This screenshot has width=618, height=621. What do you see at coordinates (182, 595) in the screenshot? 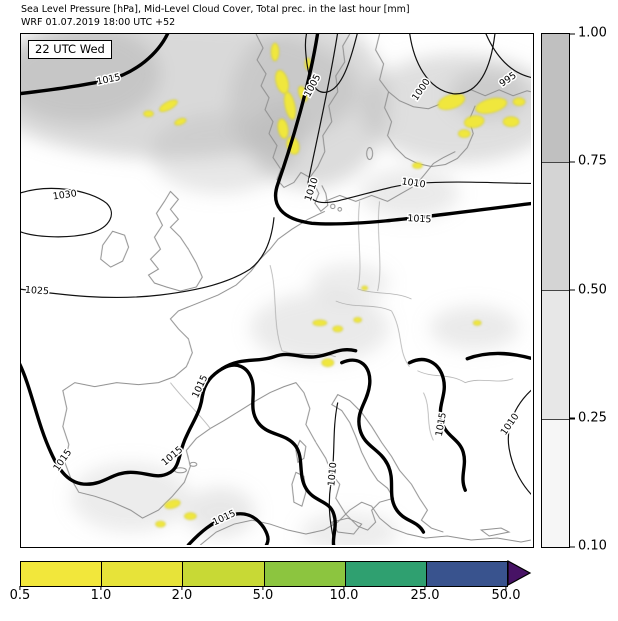
I see `precip-colorbar-tick-label: 2.0` at bounding box center [182, 595].